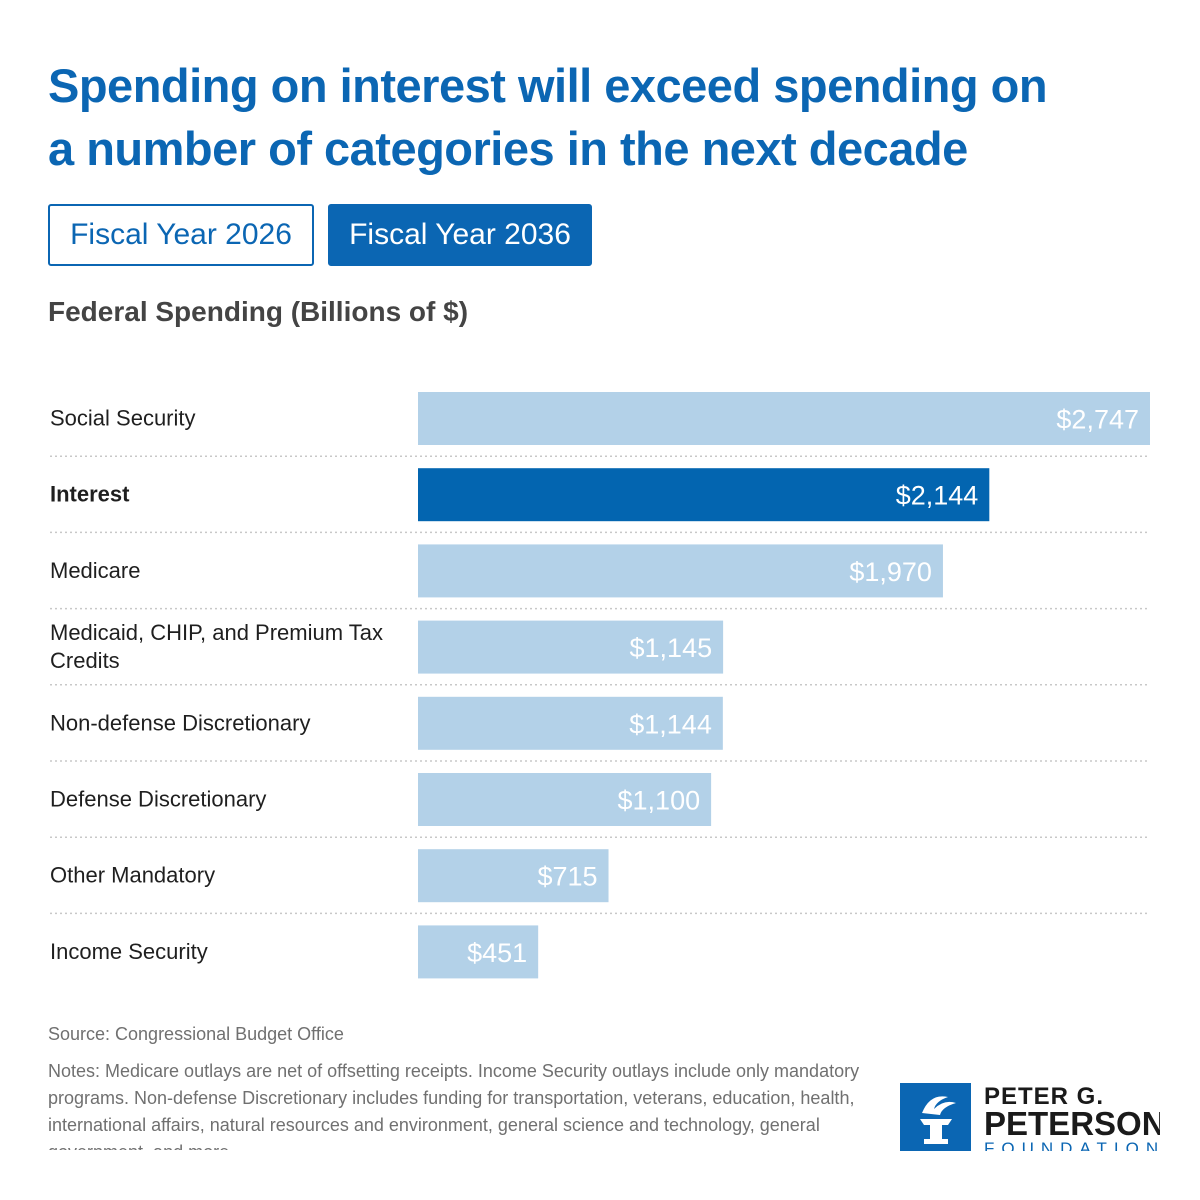  I want to click on value-label: $2,144, so click(937, 496).